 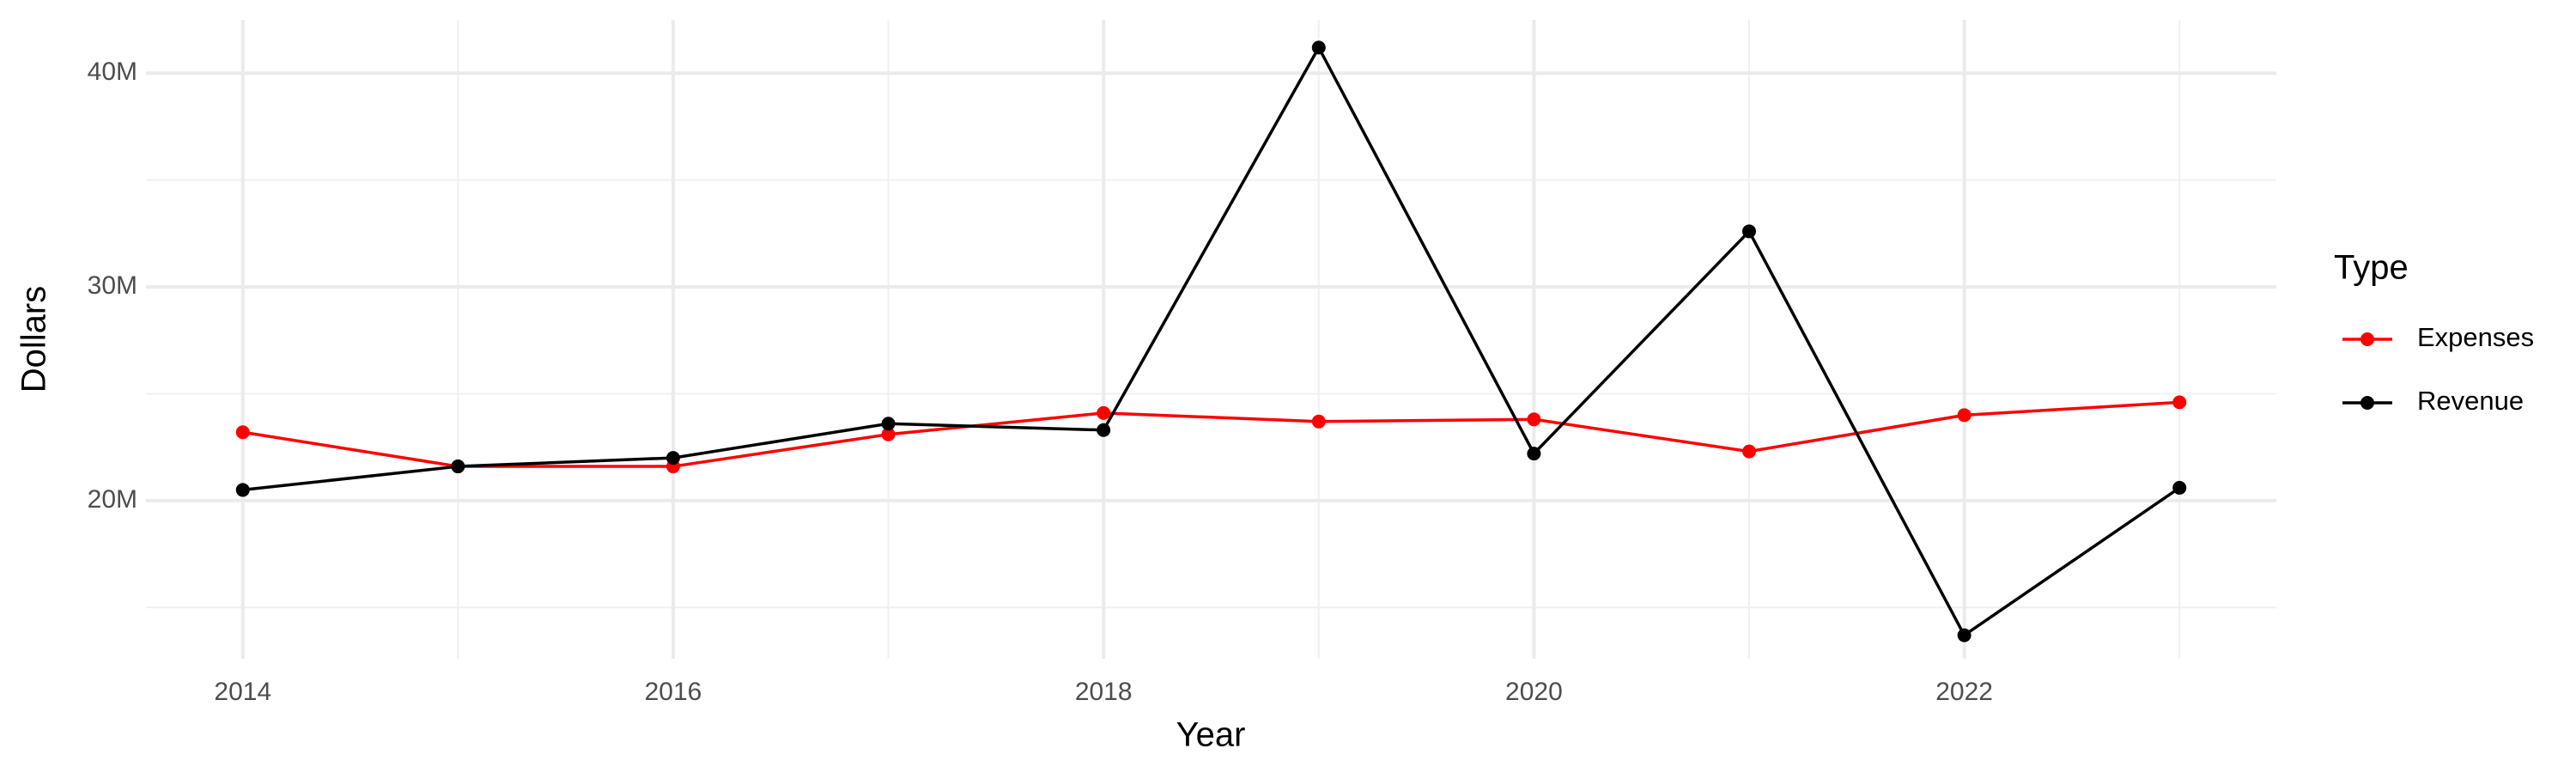 I want to click on series-line, so click(x=1211, y=434).